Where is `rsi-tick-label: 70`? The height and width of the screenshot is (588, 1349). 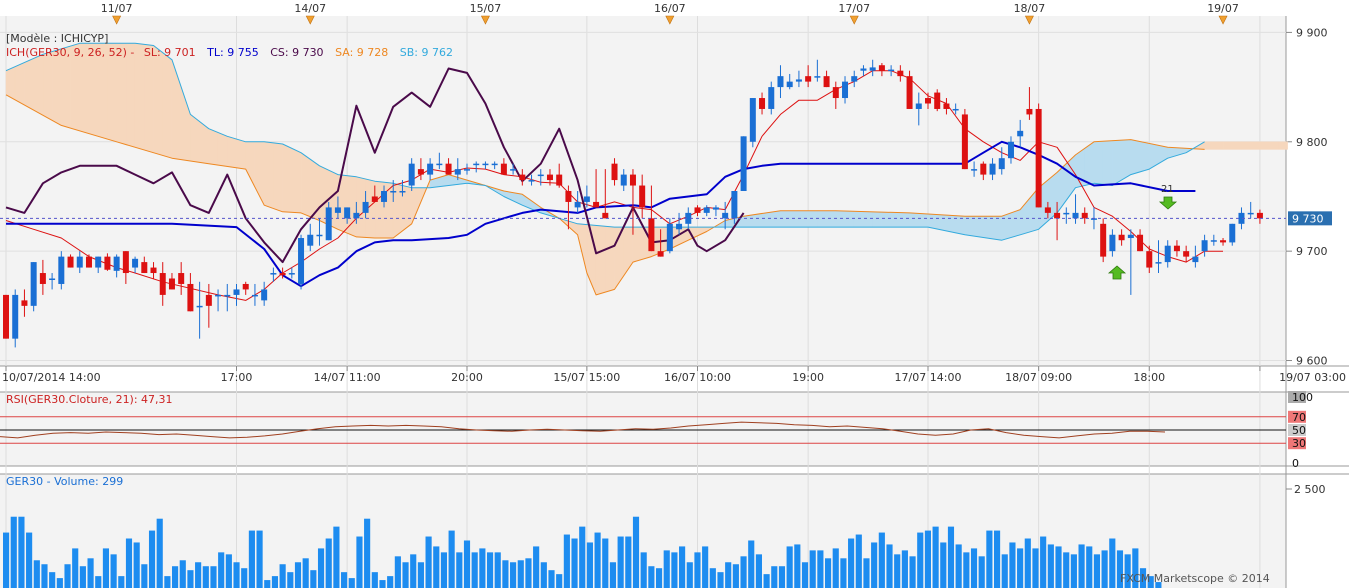
rsi-tick-label: 70 is located at coordinates (1299, 417).